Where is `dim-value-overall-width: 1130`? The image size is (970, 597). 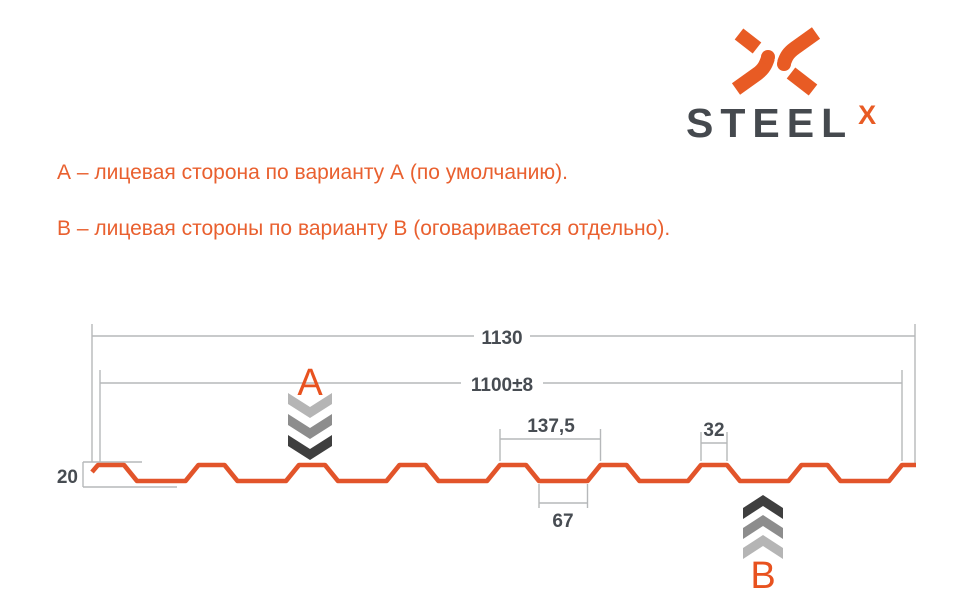 dim-value-overall-width: 1130 is located at coordinates (501, 338).